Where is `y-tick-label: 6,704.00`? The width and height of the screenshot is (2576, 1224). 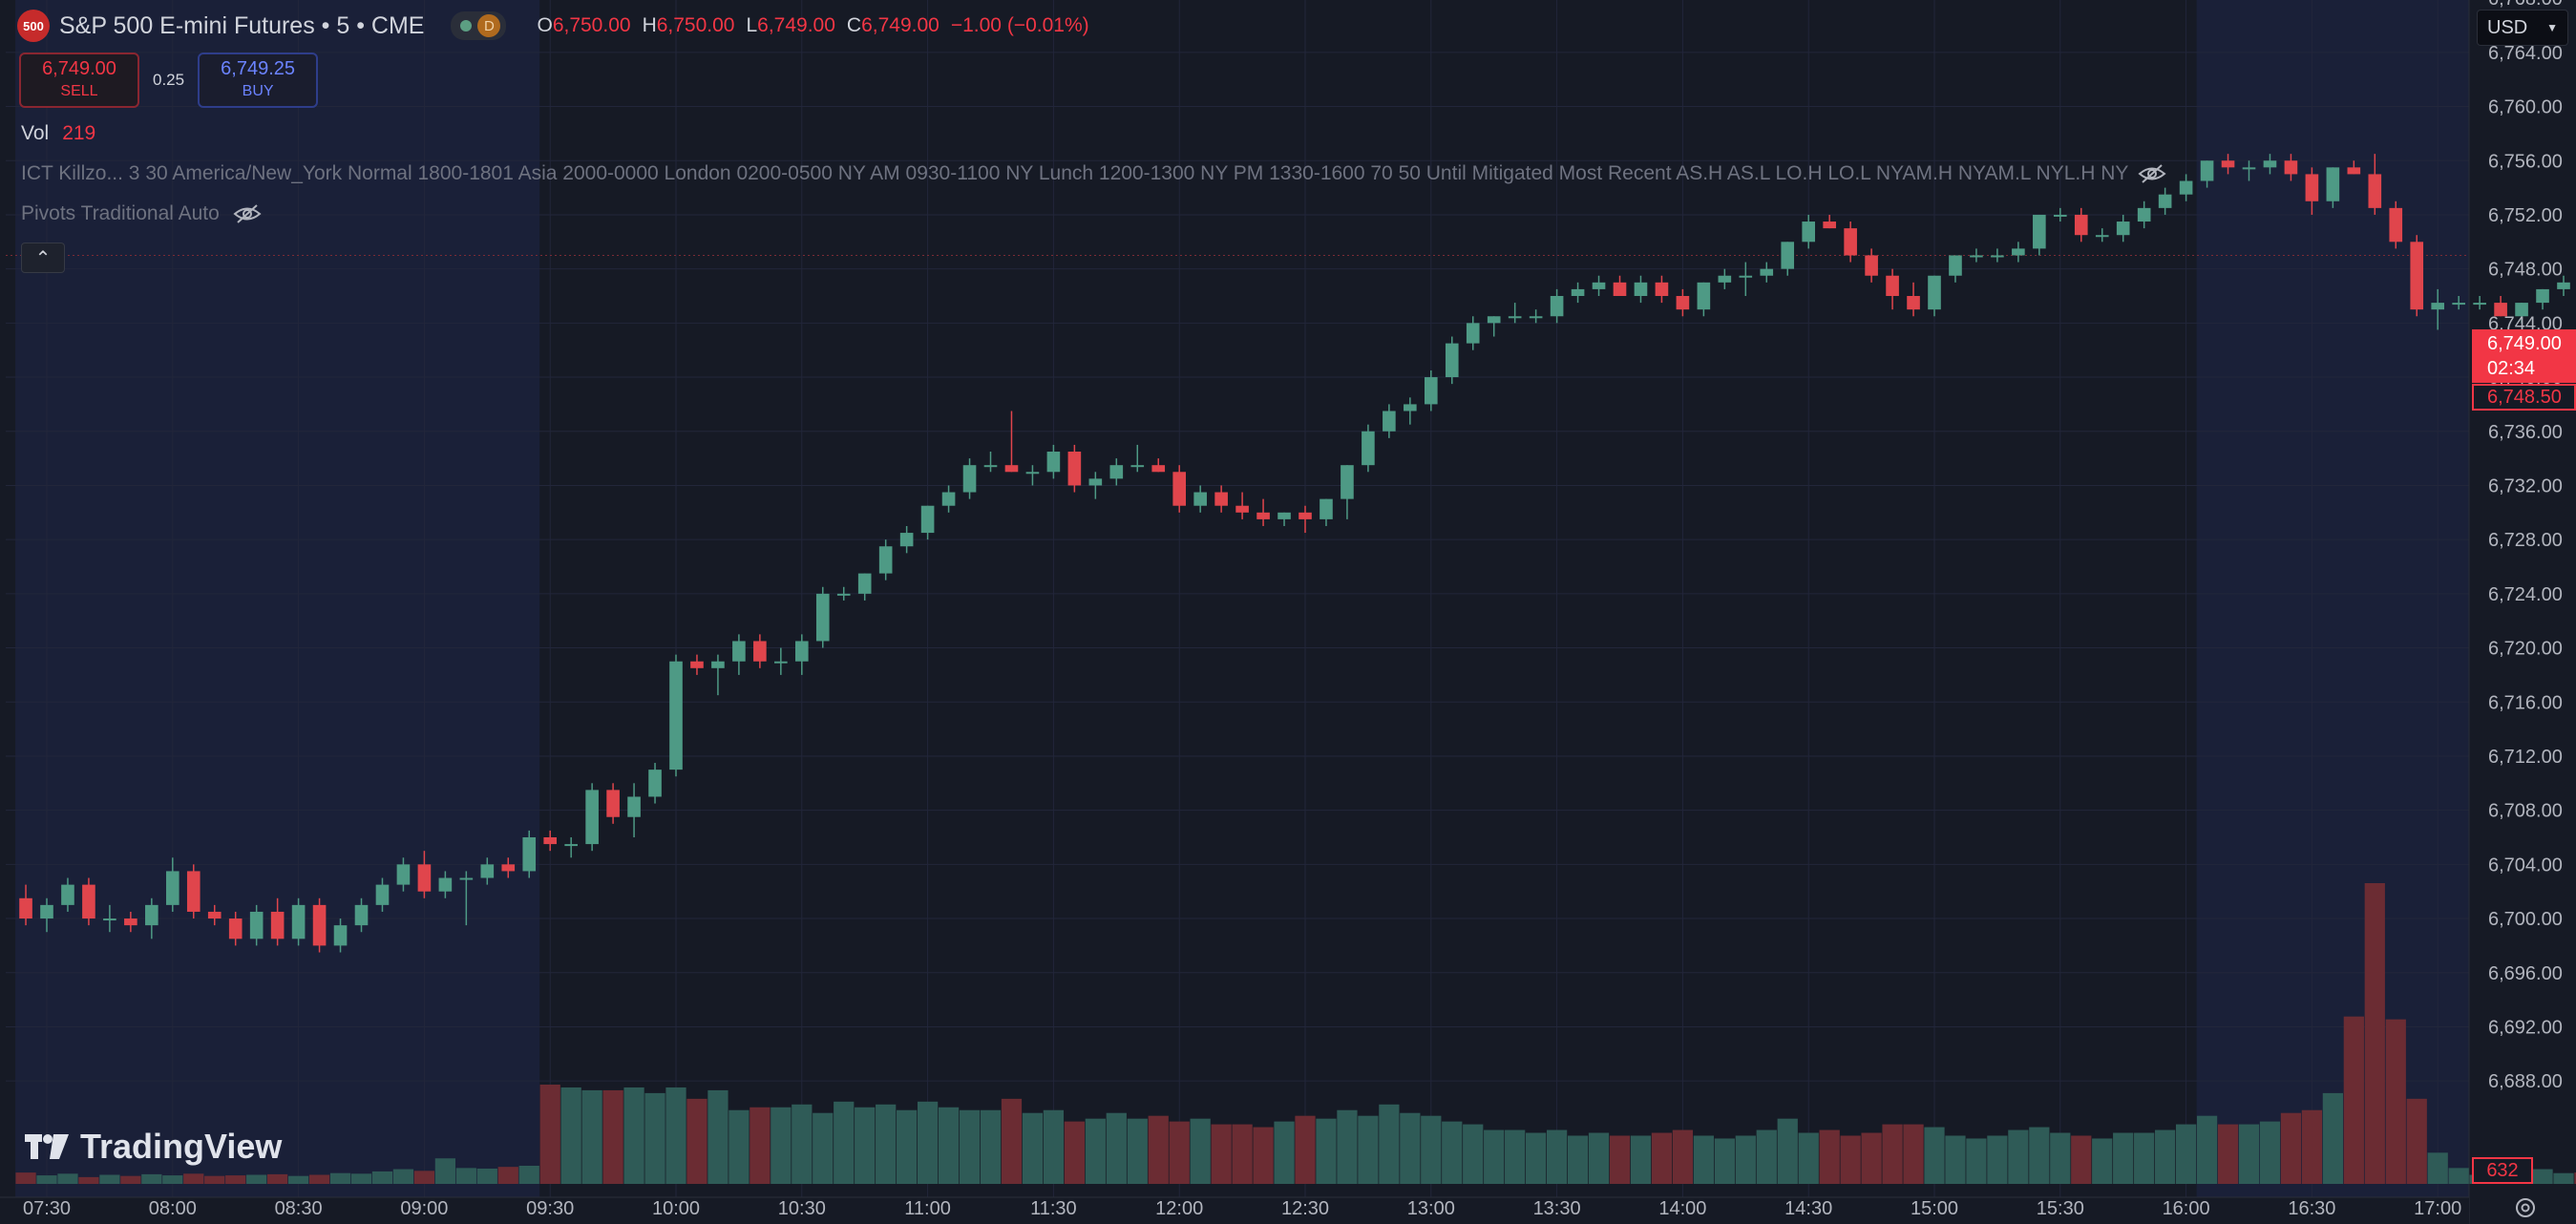
y-tick-label: 6,704.00 is located at coordinates (2525, 866).